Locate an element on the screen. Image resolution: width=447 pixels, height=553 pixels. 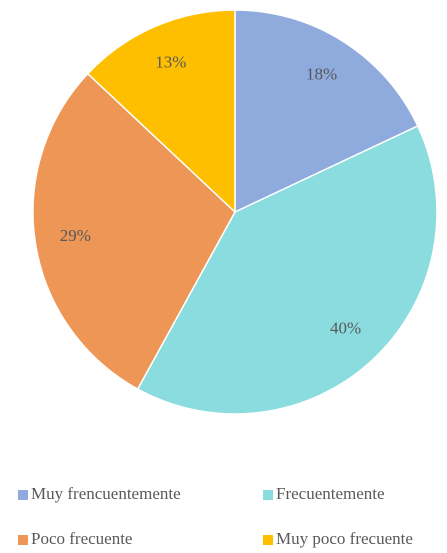
legend-label: Muy frencuentemente is located at coordinates (106, 493).